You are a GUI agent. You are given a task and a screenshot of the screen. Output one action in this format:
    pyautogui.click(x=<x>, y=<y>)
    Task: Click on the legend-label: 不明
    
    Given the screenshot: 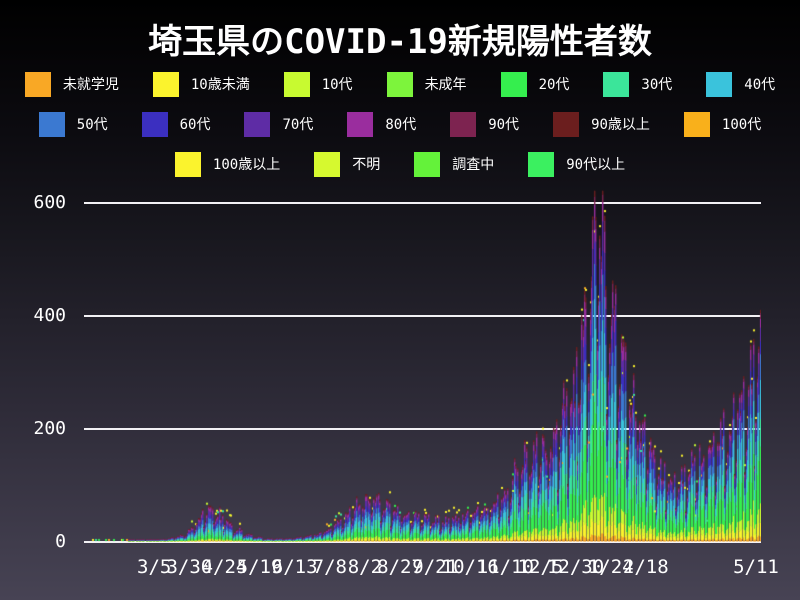 What is the action you would take?
    pyautogui.click(x=366, y=165)
    